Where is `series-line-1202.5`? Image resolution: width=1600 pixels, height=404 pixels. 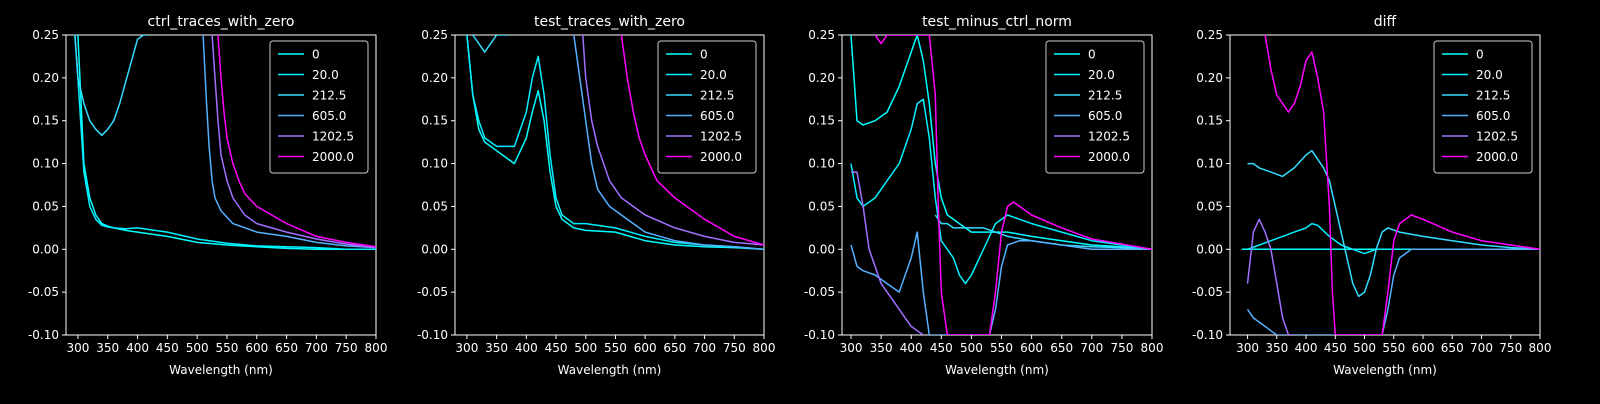
series-line-1202.5 is located at coordinates (1270, 276).